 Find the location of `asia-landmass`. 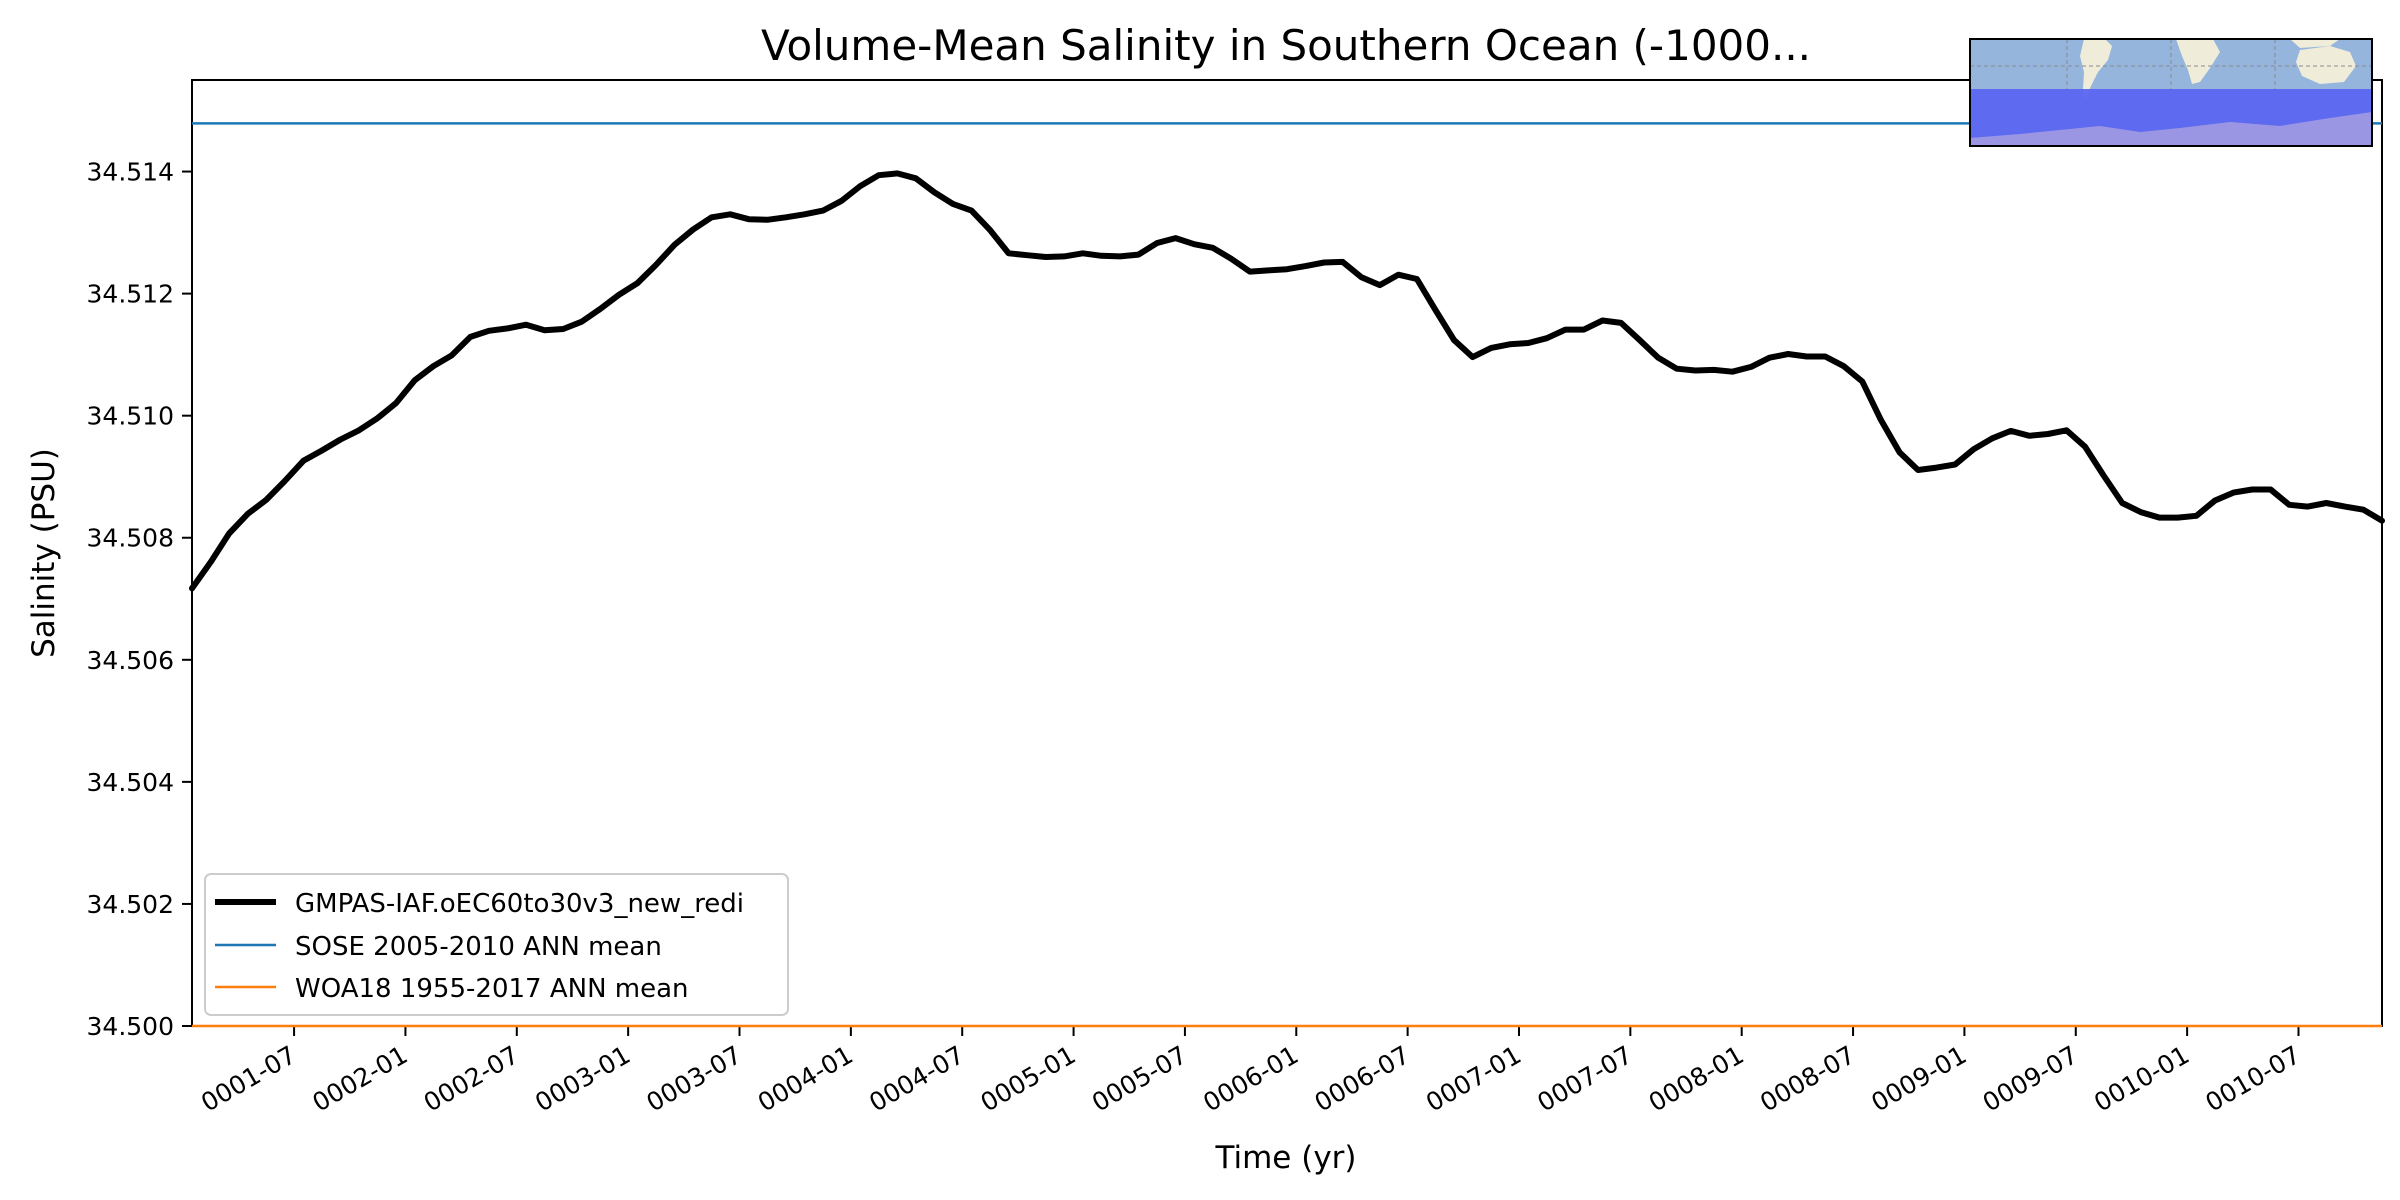

asia-landmass is located at coordinates (2315, 43).